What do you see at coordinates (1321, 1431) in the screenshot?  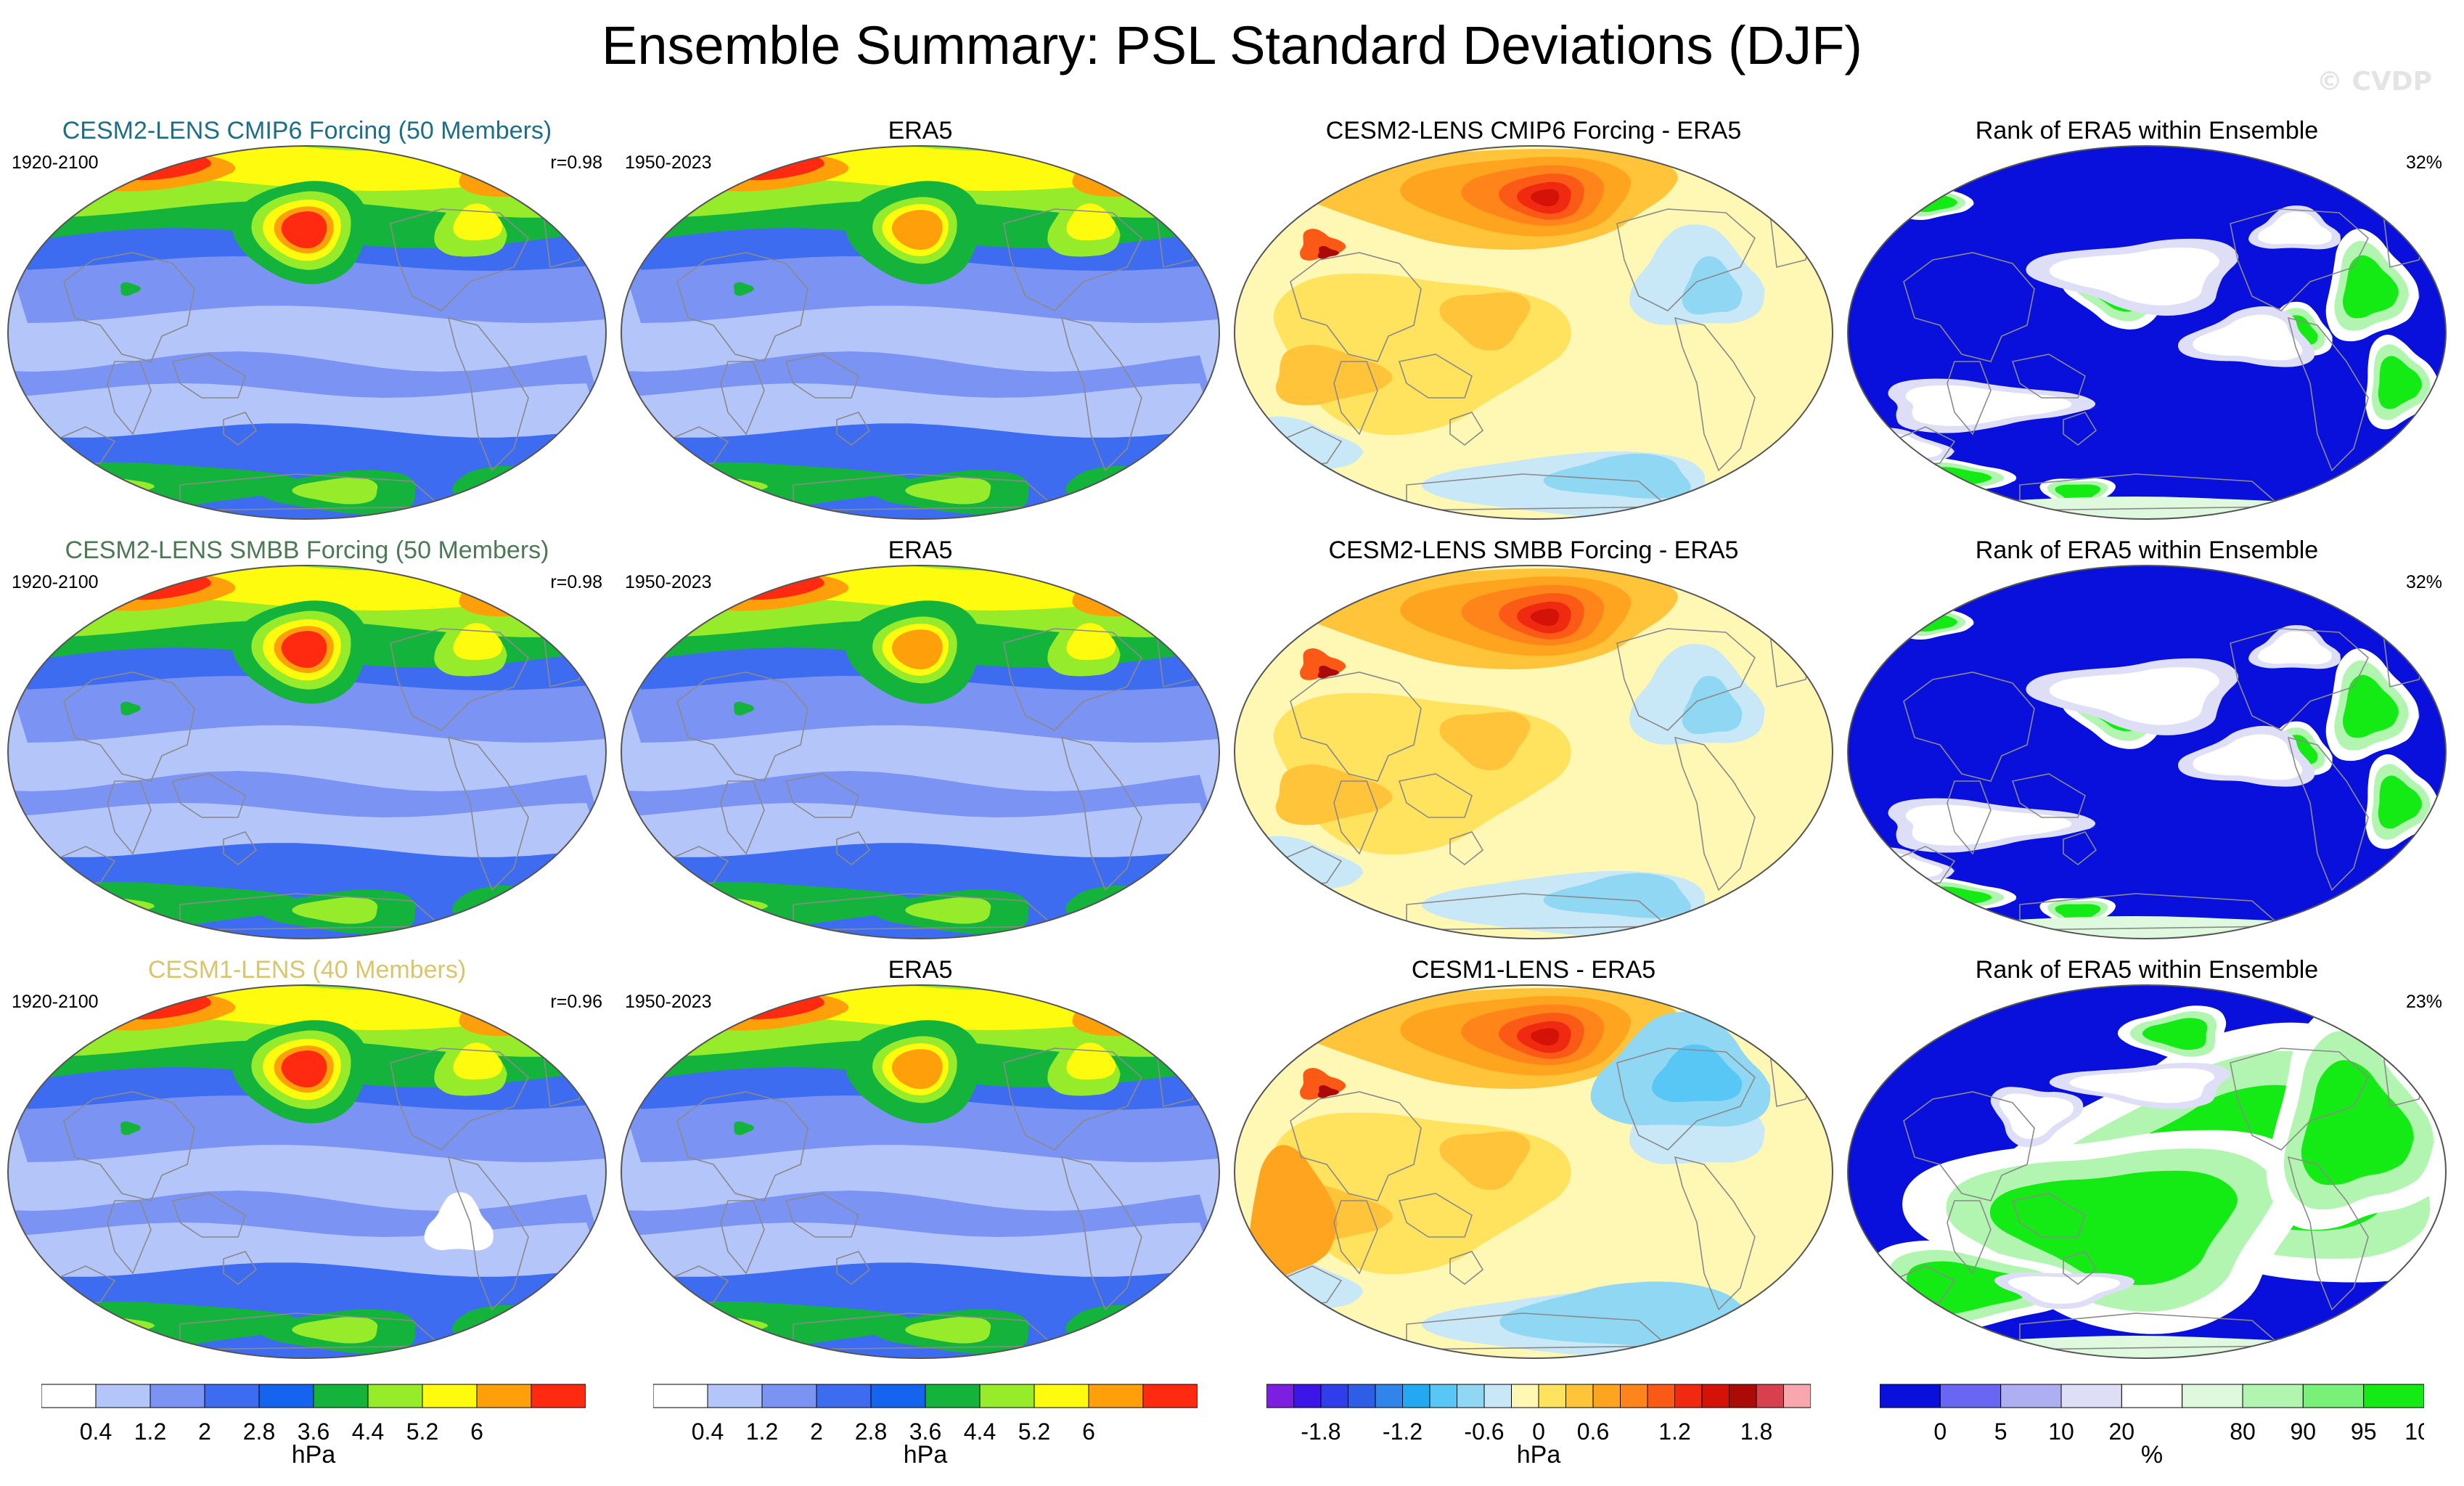 I see `colorbar-diff-tick: -1.8` at bounding box center [1321, 1431].